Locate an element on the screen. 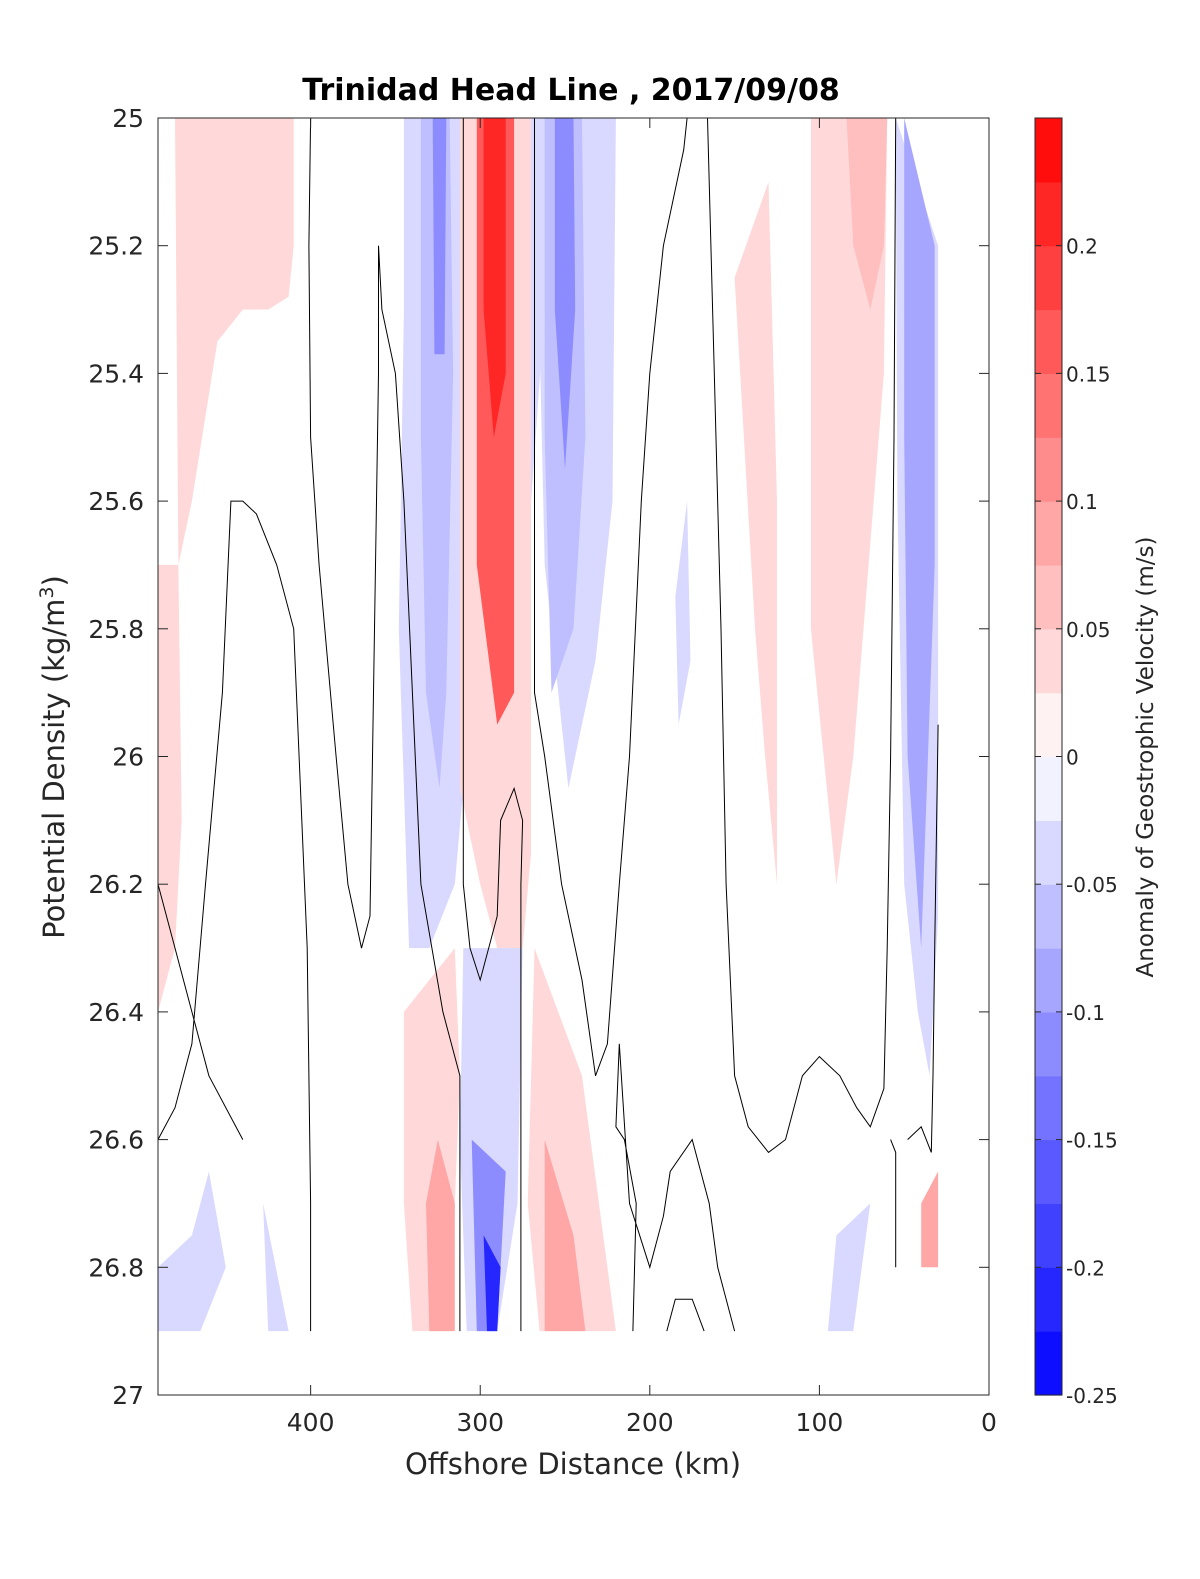 This screenshot has width=1200, height=1579. y-axis-label: Potential Density (kg/m3) is located at coordinates (53, 757).